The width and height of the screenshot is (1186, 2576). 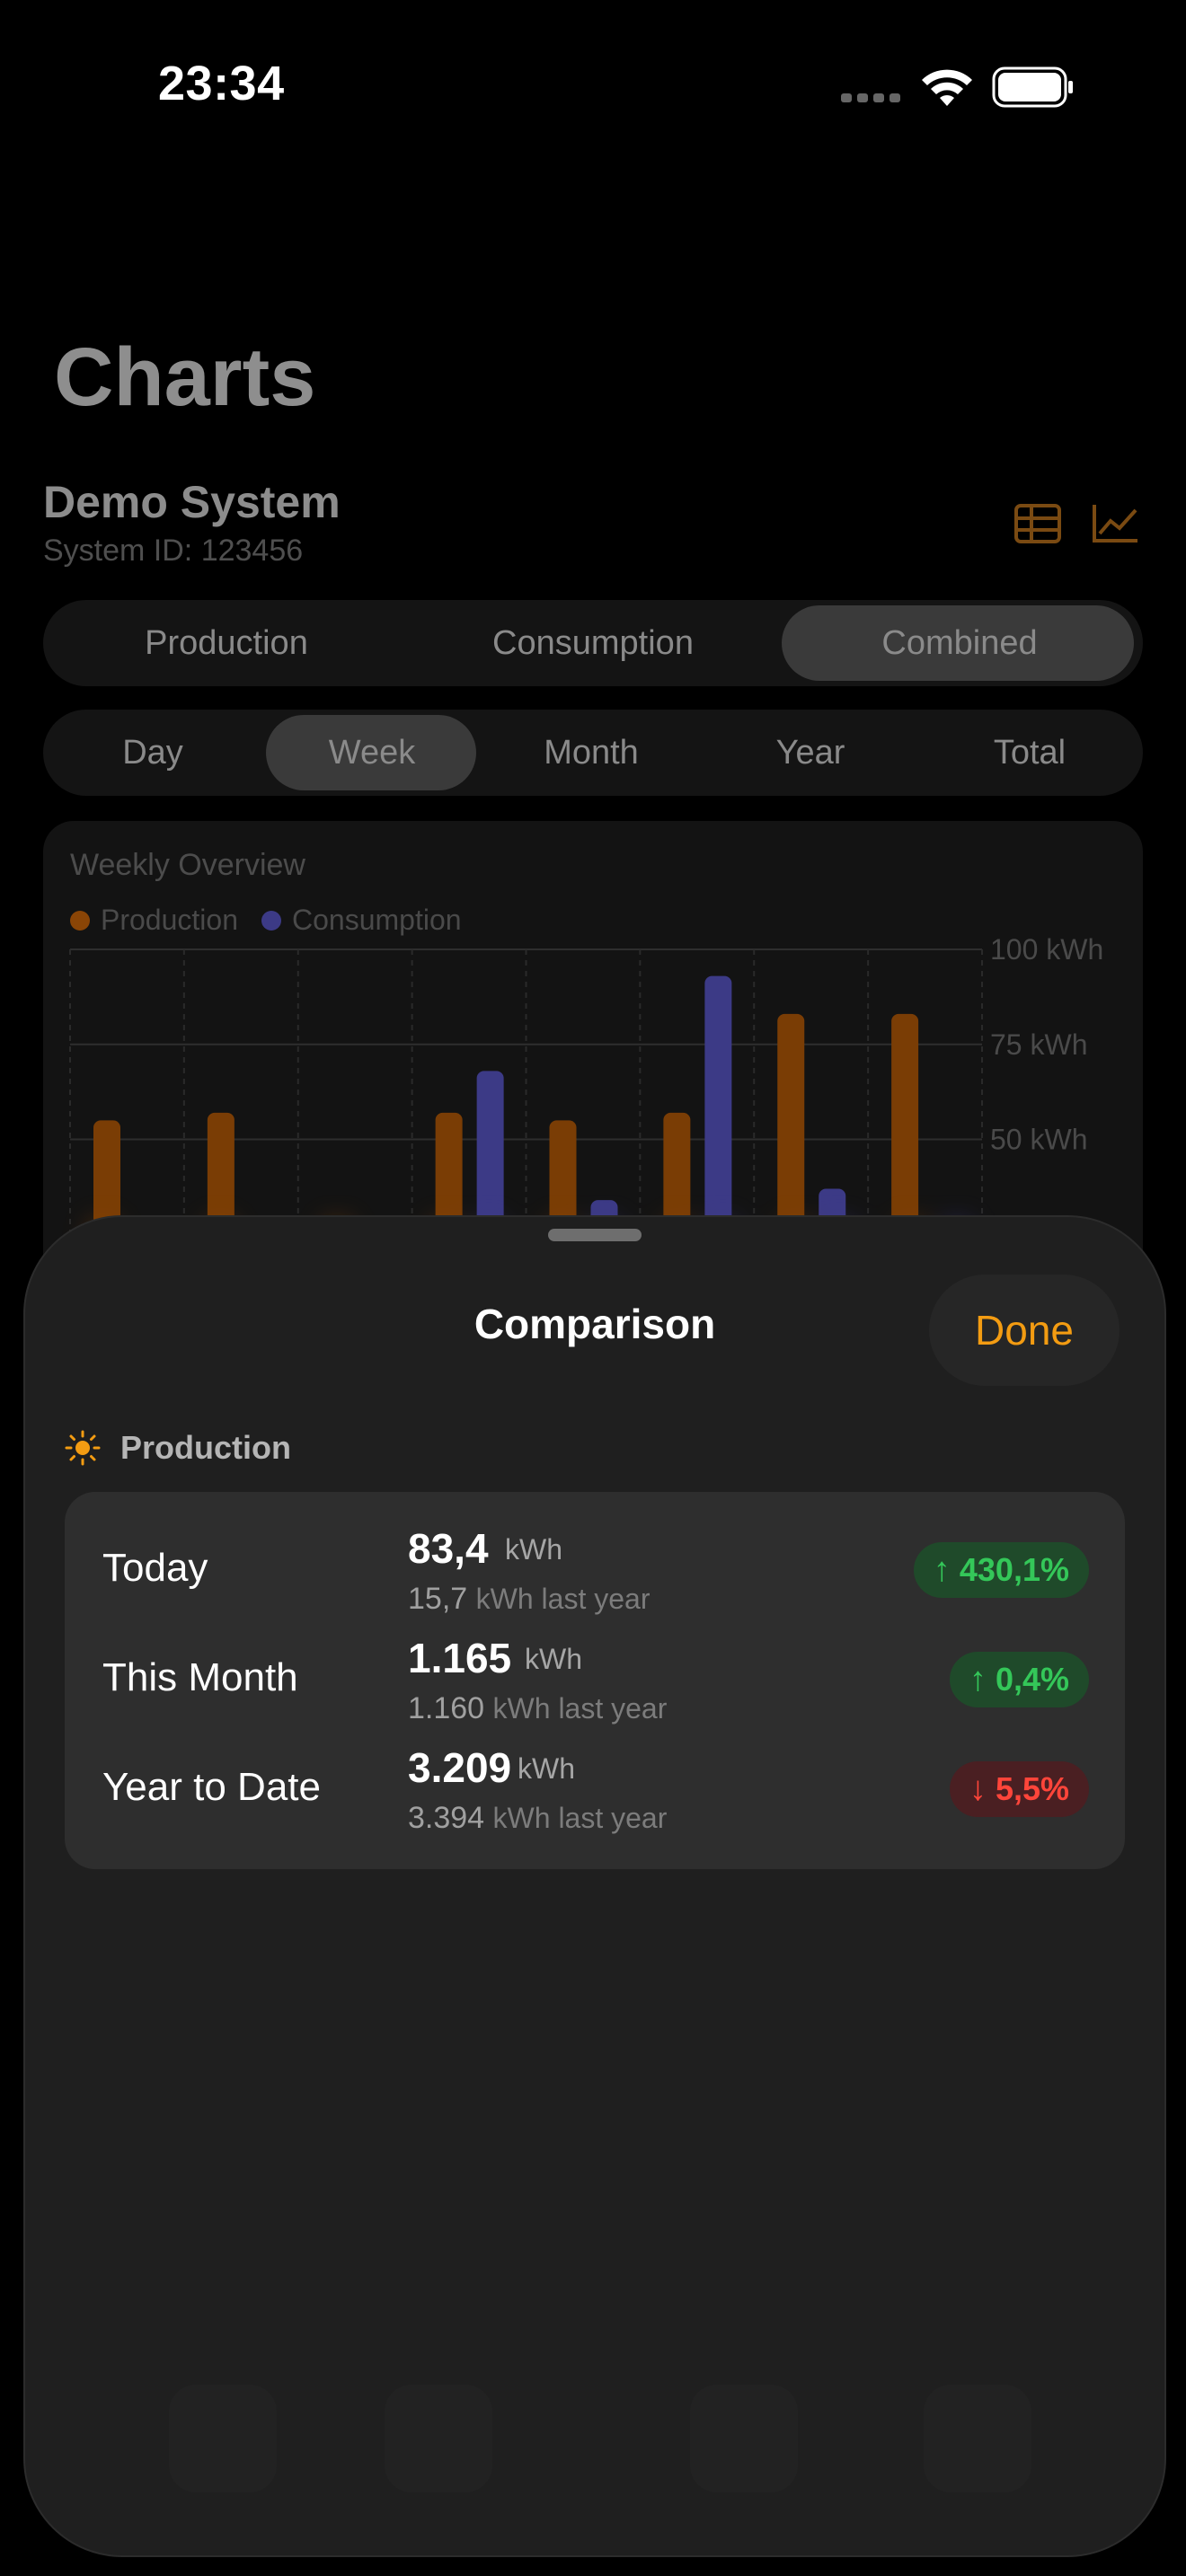 I want to click on tab-month: Month, so click(x=591, y=753).